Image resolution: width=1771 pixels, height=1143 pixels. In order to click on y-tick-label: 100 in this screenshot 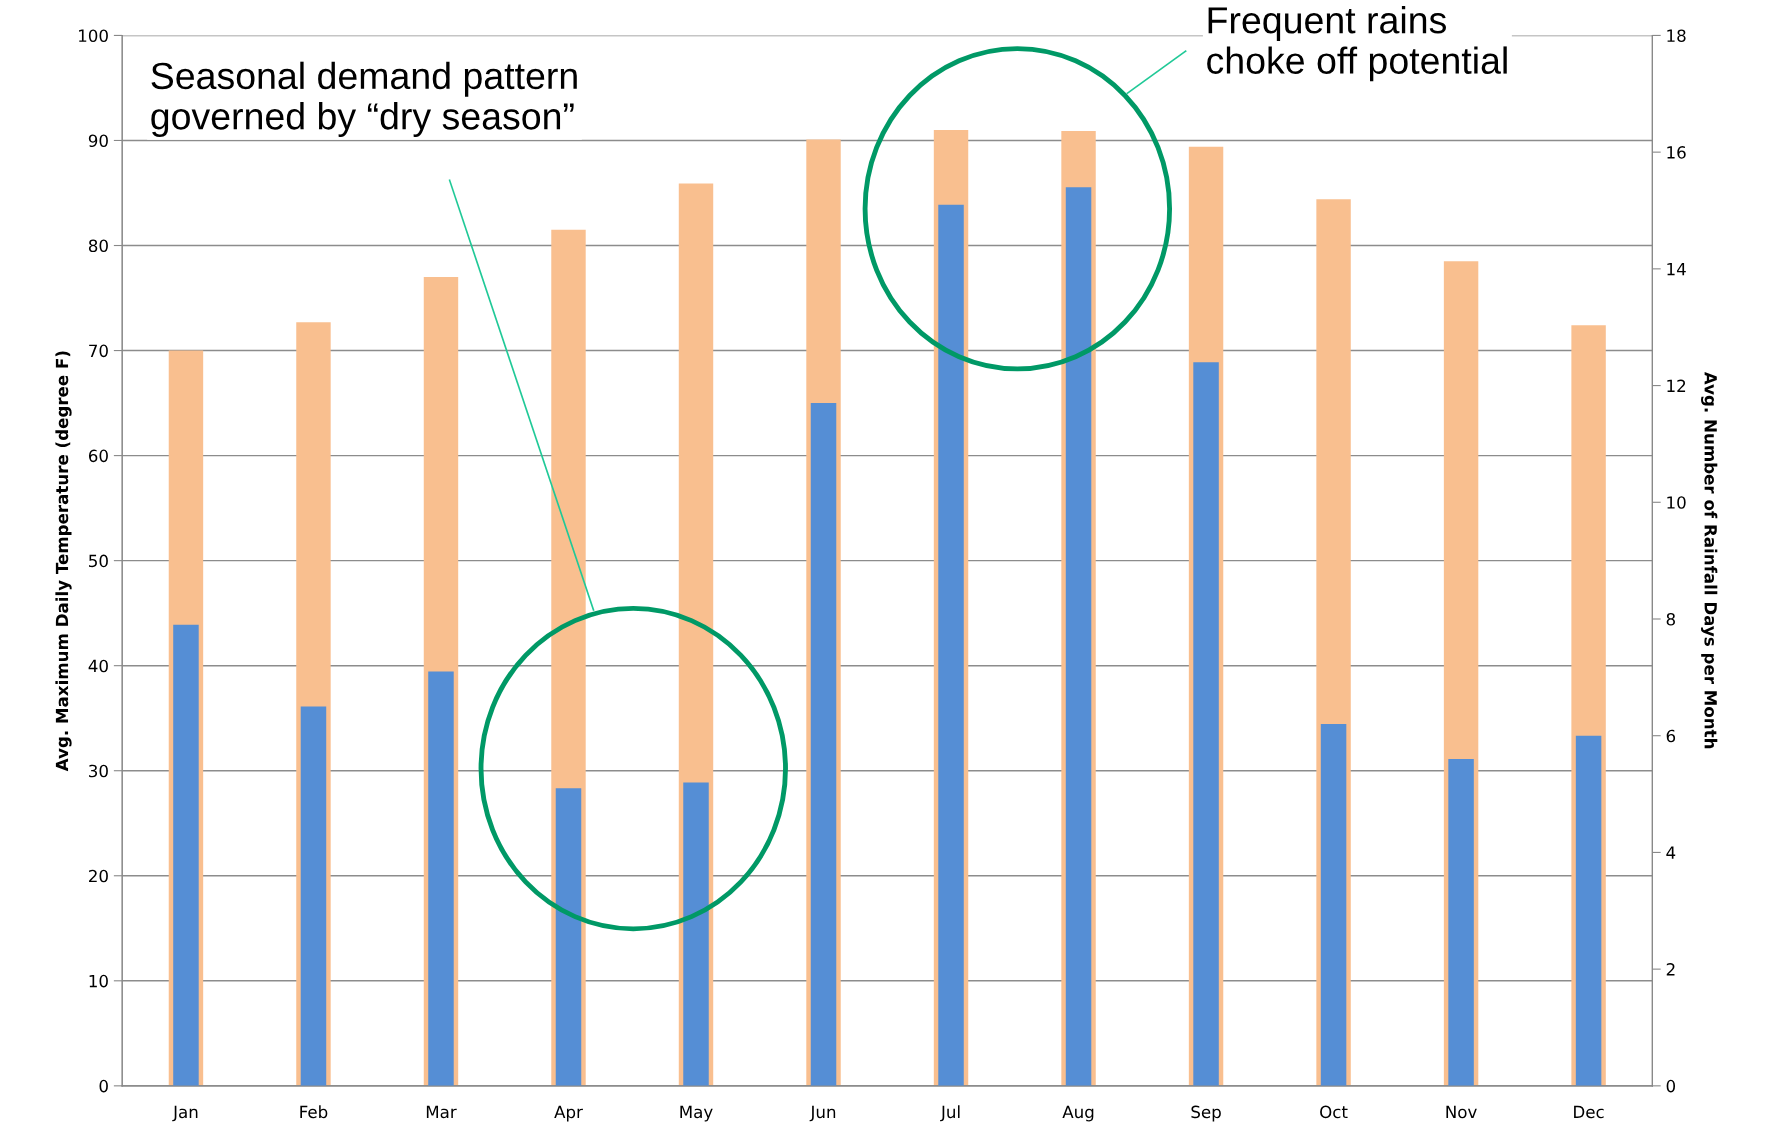, I will do `click(93, 35)`.